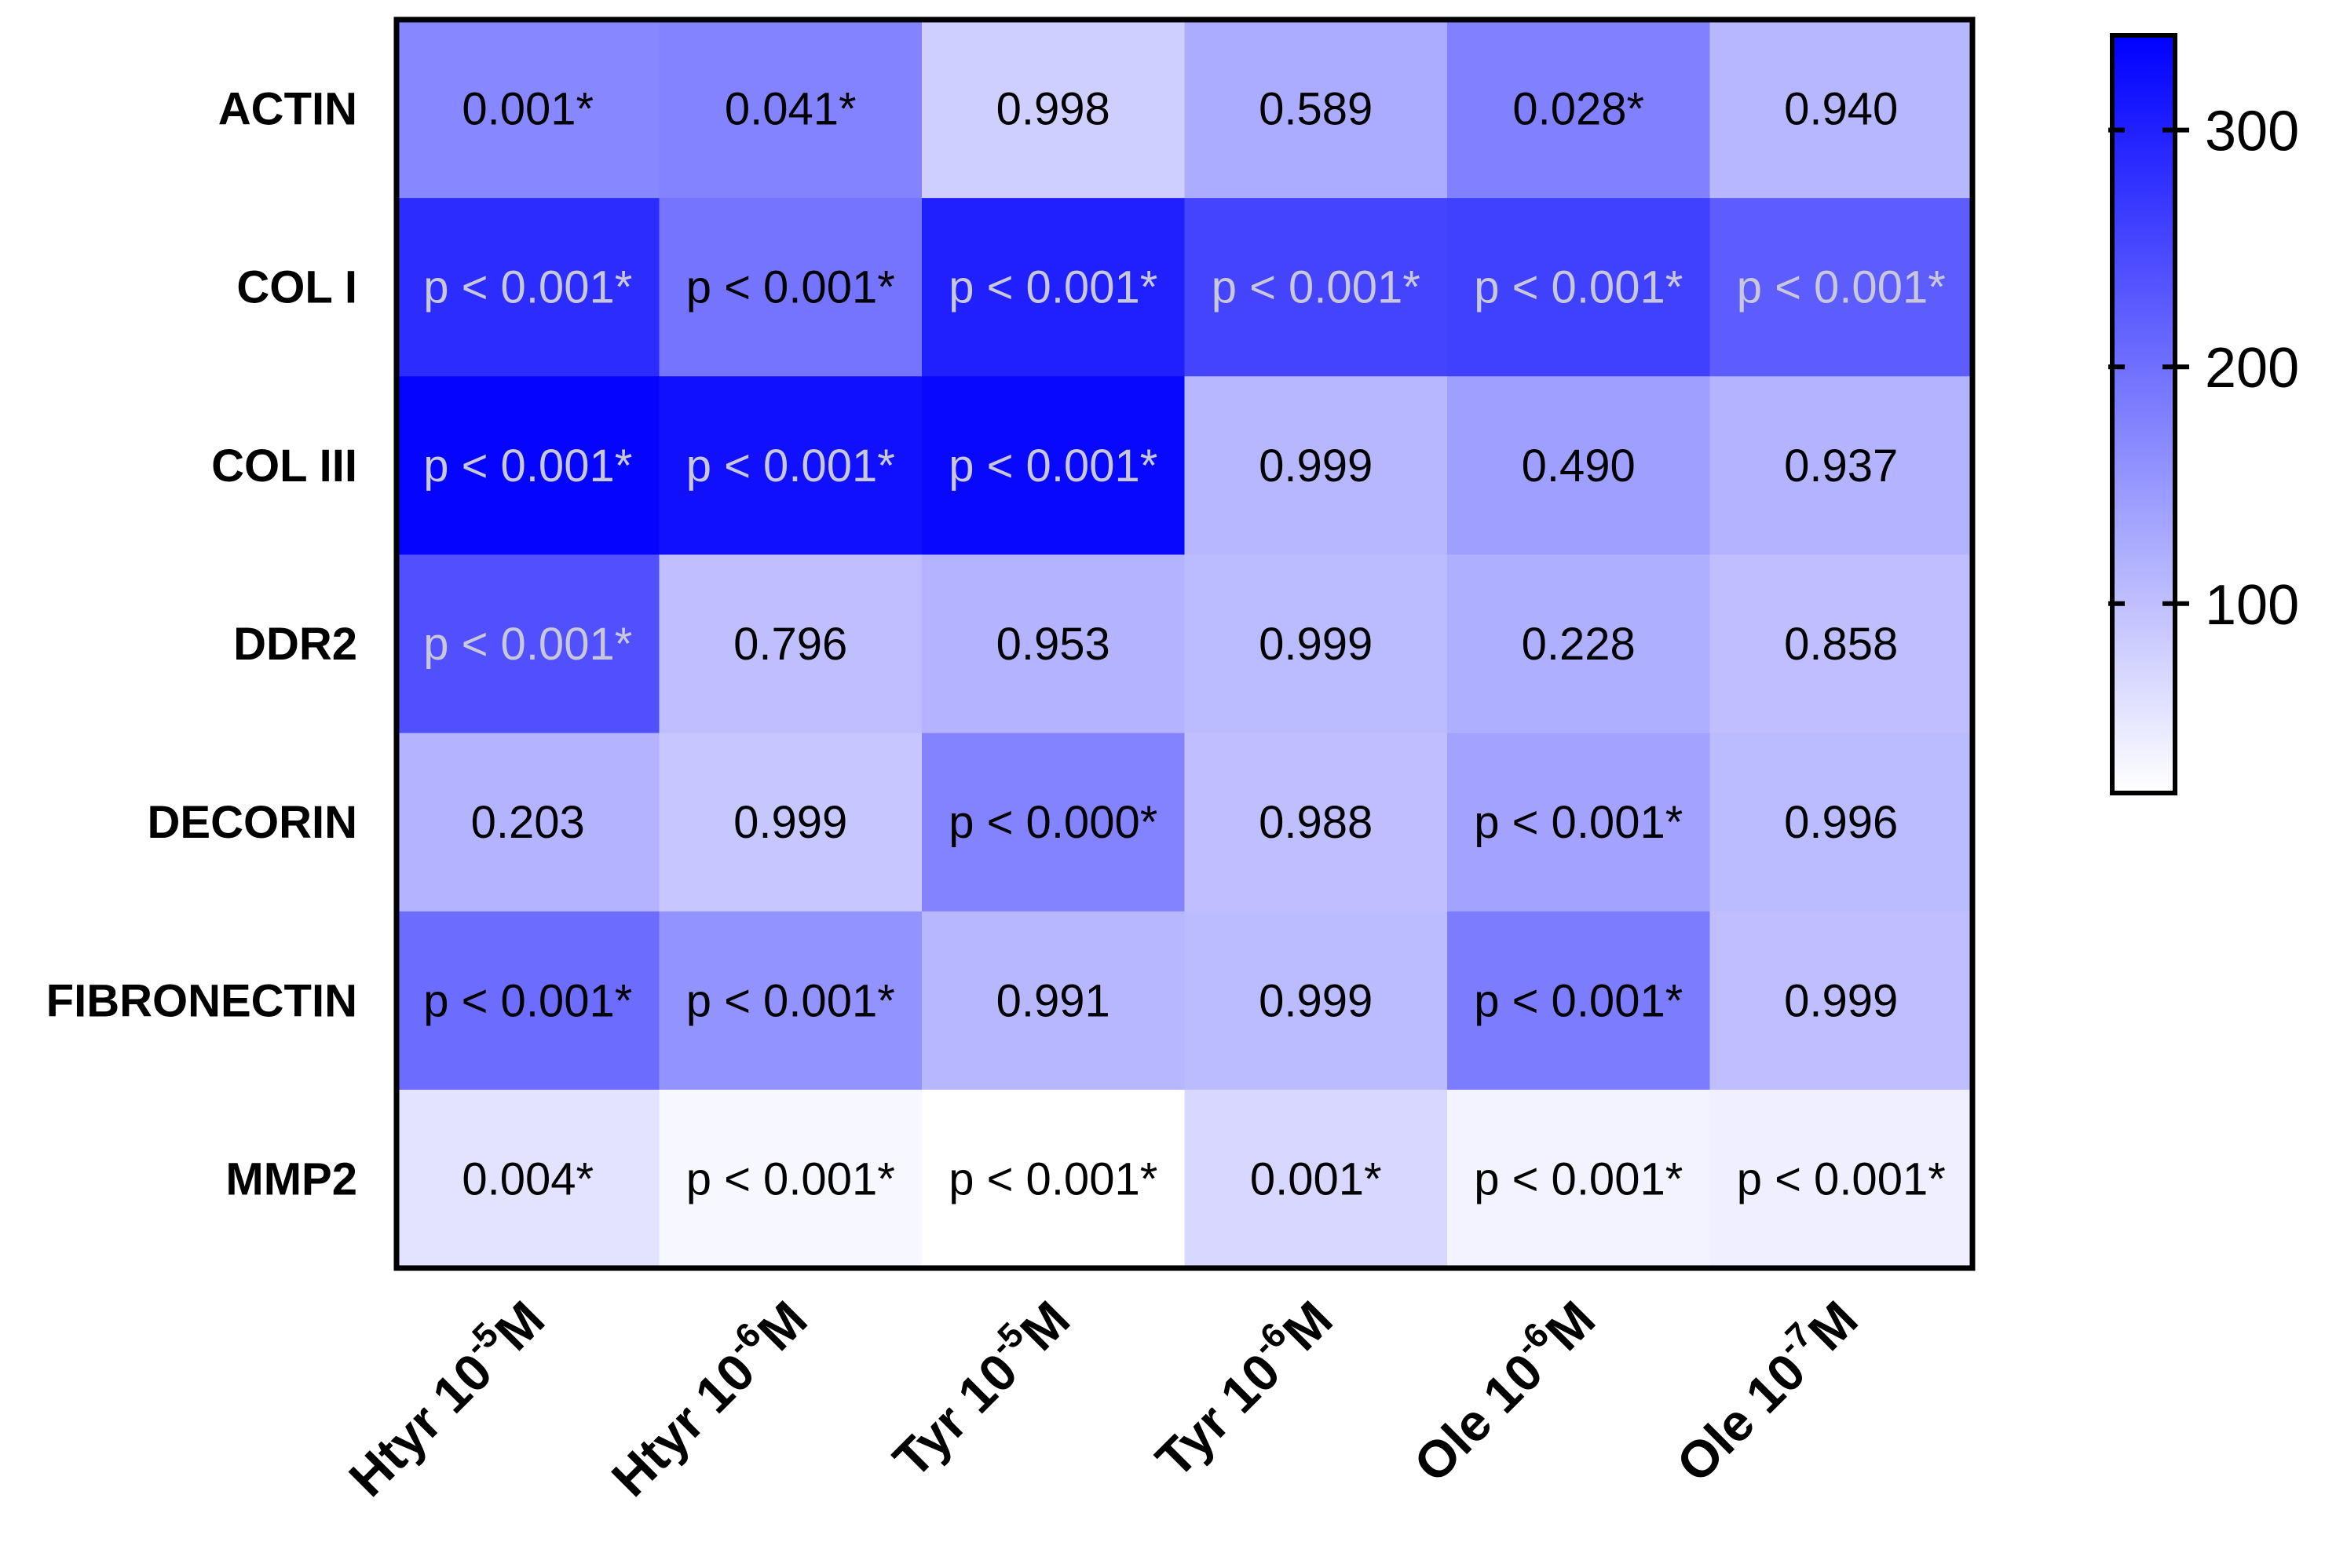 The height and width of the screenshot is (1568, 2325). Describe the element at coordinates (978, 1386) in the screenshot. I see `column-label: Tyr 10-5M` at that location.